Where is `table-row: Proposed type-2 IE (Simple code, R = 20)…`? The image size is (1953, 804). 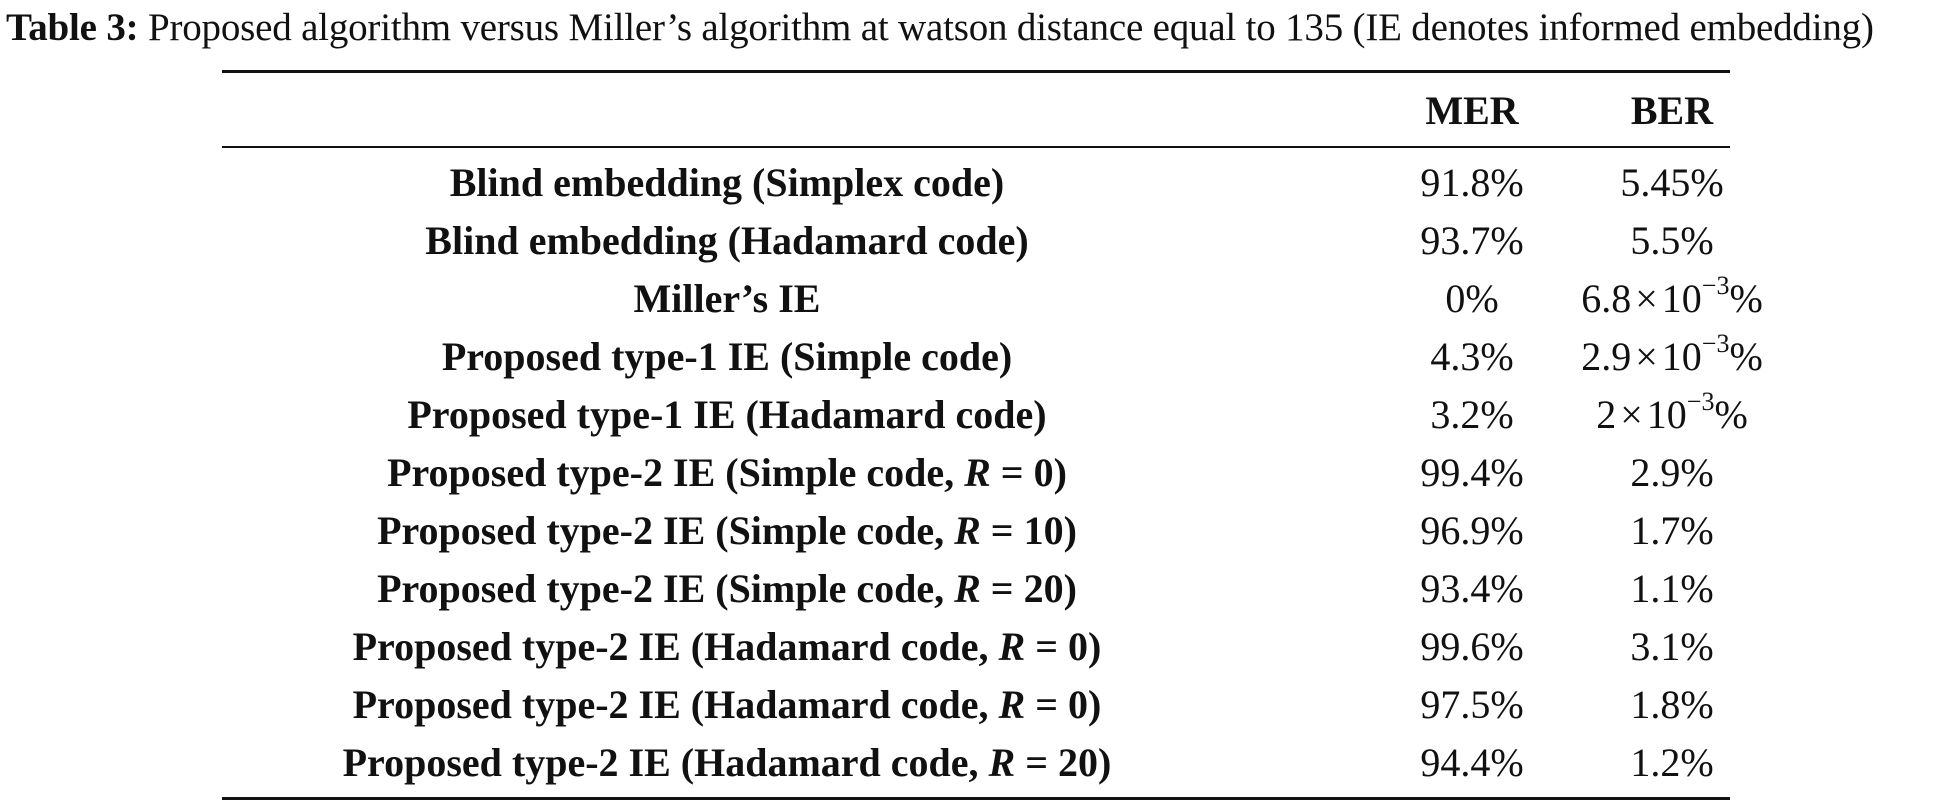
table-row: Proposed type-2 IE (Simple code, R = 20)… is located at coordinates (976, 589).